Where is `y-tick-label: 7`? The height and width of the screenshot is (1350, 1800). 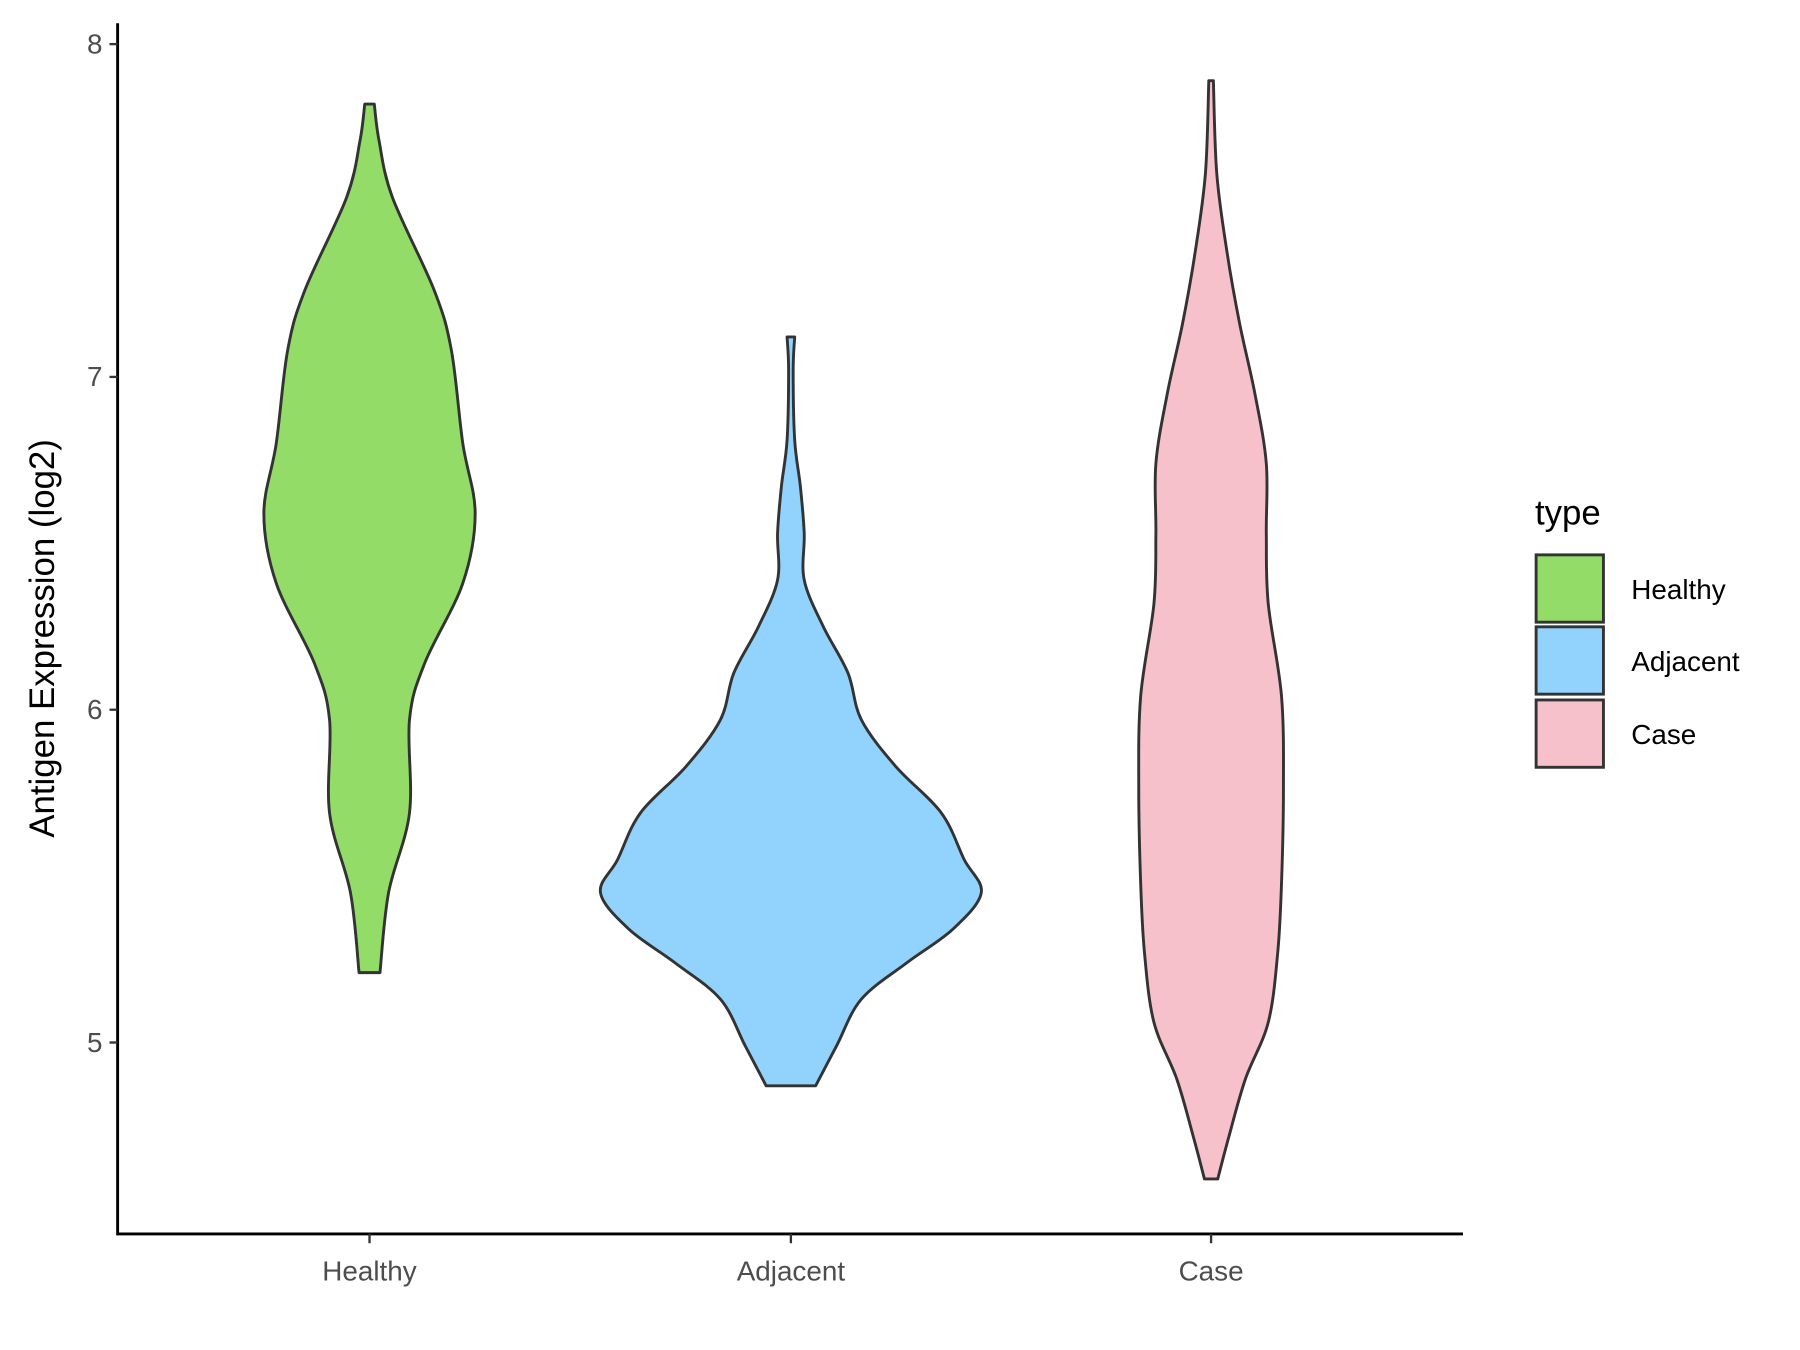 y-tick-label: 7 is located at coordinates (95, 376).